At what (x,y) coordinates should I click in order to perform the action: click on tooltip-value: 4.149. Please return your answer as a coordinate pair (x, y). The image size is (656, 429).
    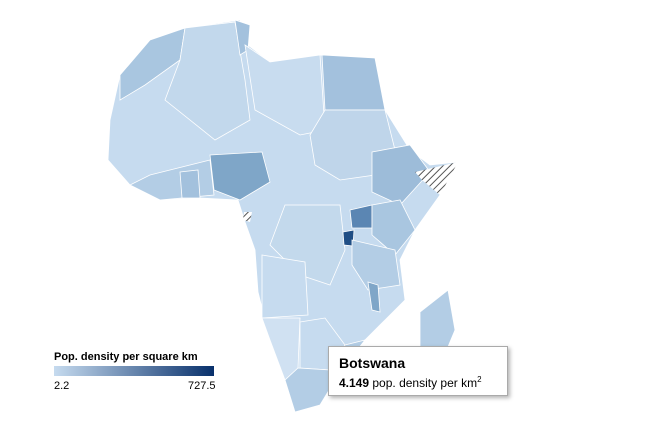
    Looking at the image, I should click on (354, 383).